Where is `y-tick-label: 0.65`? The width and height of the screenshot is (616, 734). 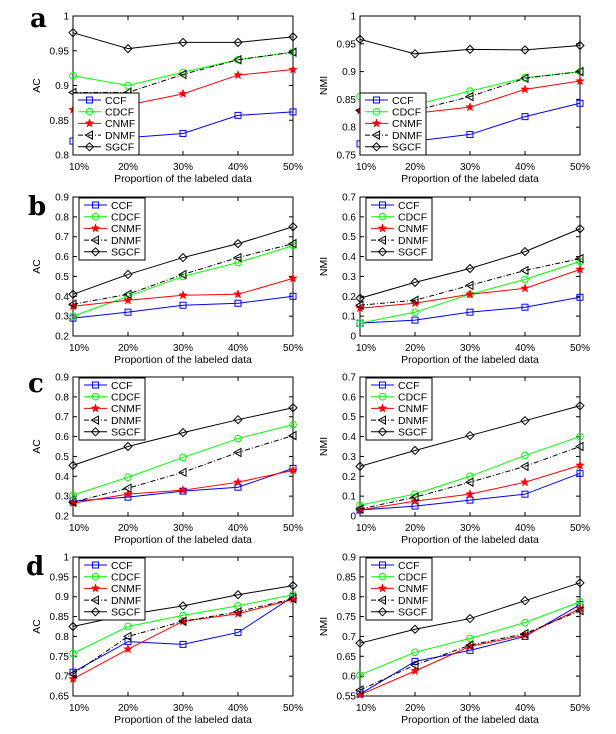 y-tick-label: 0.65 is located at coordinates (347, 657).